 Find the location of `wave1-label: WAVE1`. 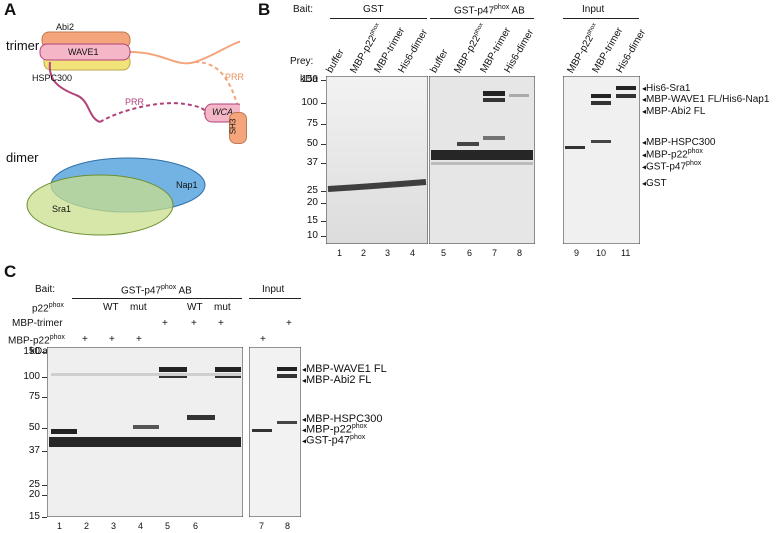

wave1-label: WAVE1 is located at coordinates (83, 52).